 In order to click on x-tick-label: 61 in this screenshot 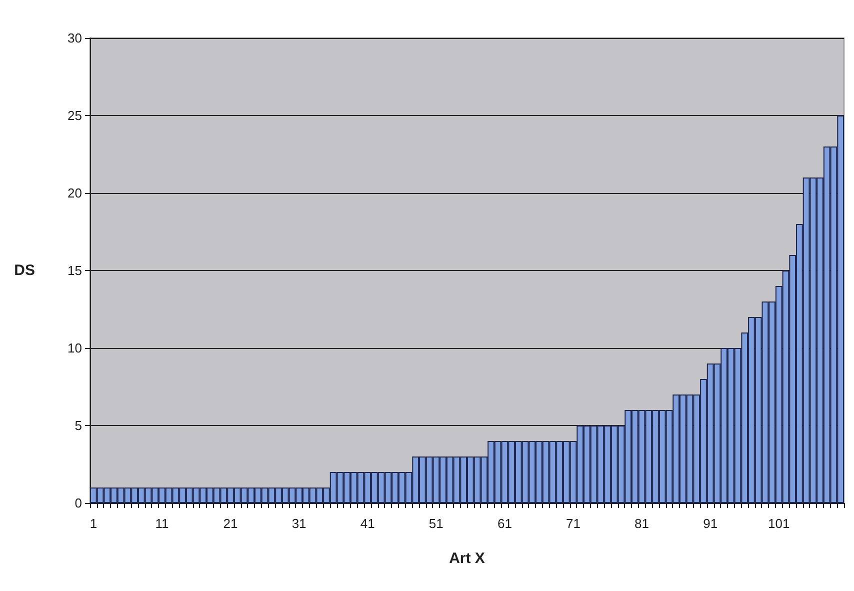, I will do `click(504, 523)`.